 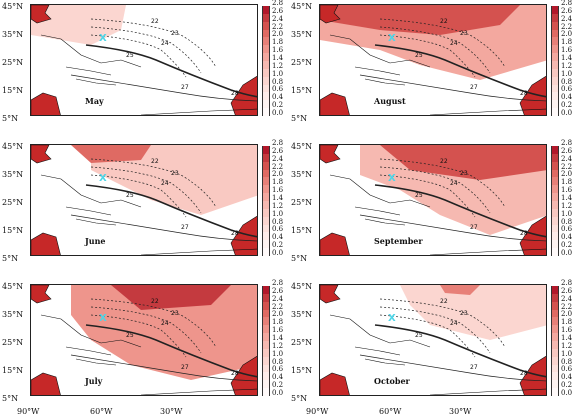 I want to click on longitude-label: 60°W, so click(x=390, y=411).